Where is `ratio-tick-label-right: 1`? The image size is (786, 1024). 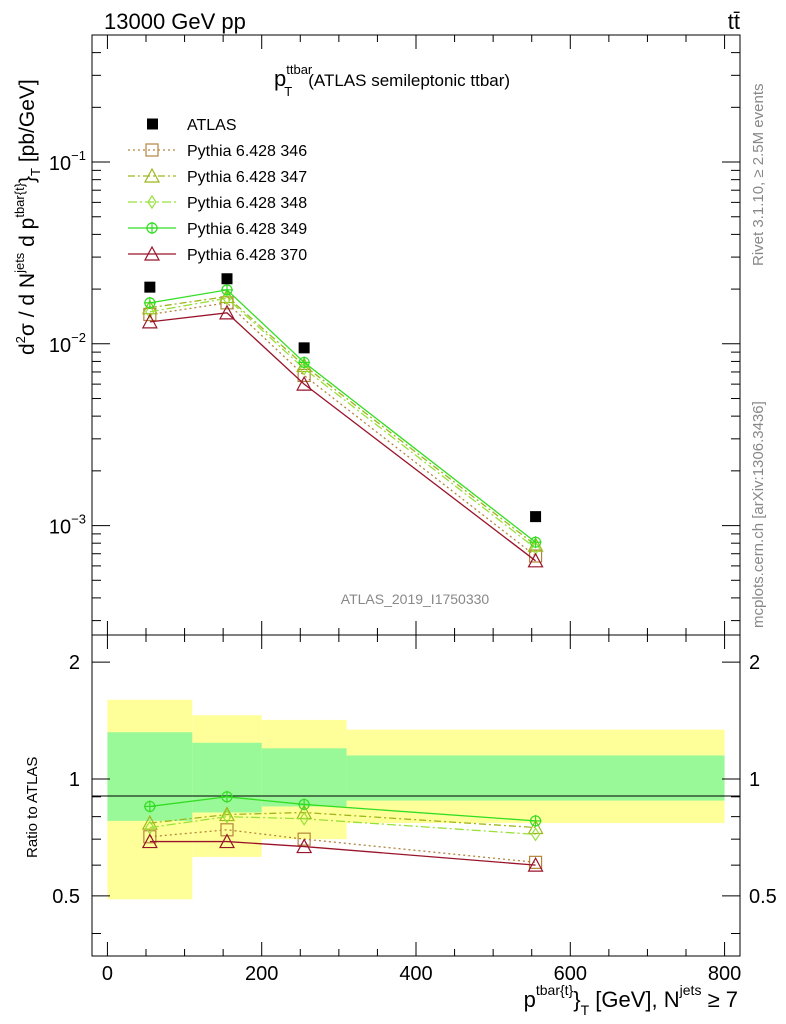 ratio-tick-label-right: 1 is located at coordinates (754, 780).